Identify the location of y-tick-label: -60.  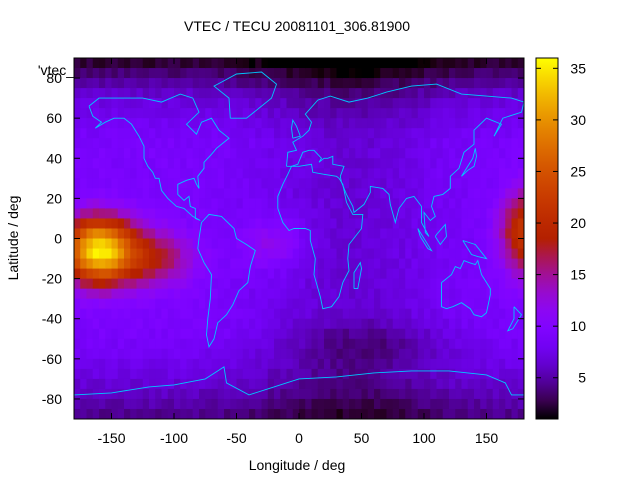
(52, 359).